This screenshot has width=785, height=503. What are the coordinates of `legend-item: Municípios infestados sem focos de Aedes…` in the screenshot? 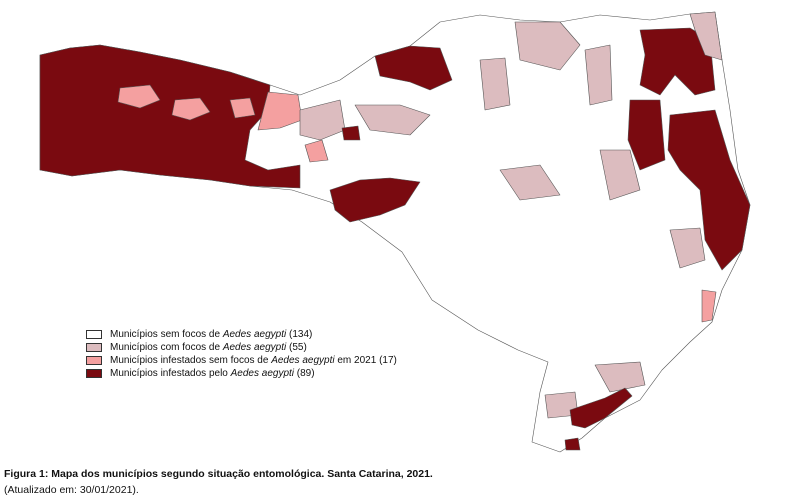 It's located at (241, 360).